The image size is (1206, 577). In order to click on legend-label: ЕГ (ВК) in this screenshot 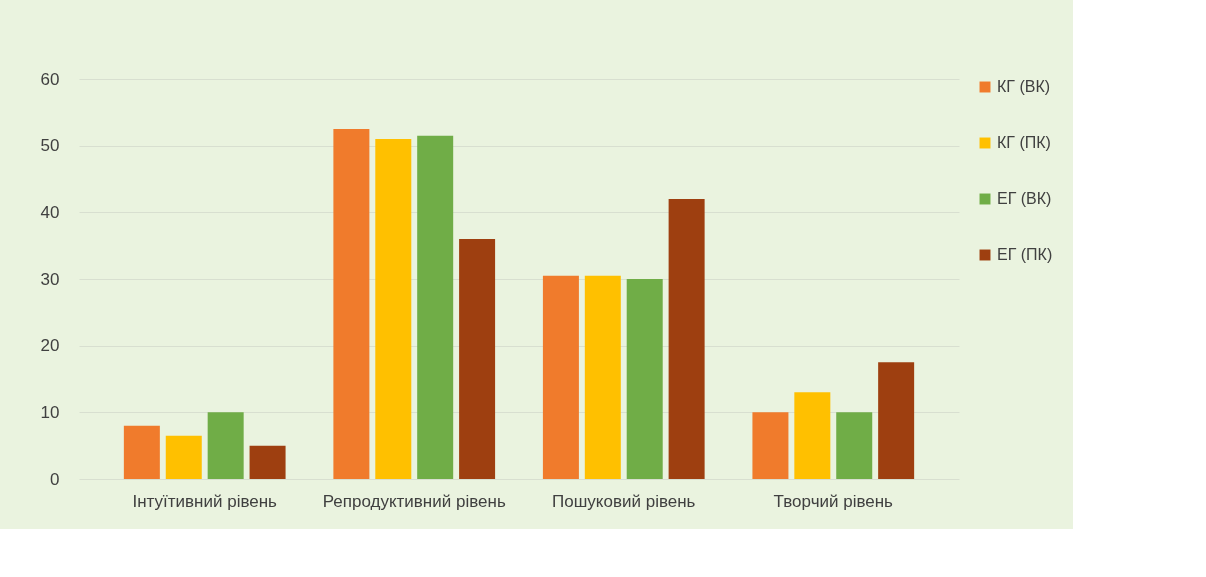, I will do `click(1024, 198)`.